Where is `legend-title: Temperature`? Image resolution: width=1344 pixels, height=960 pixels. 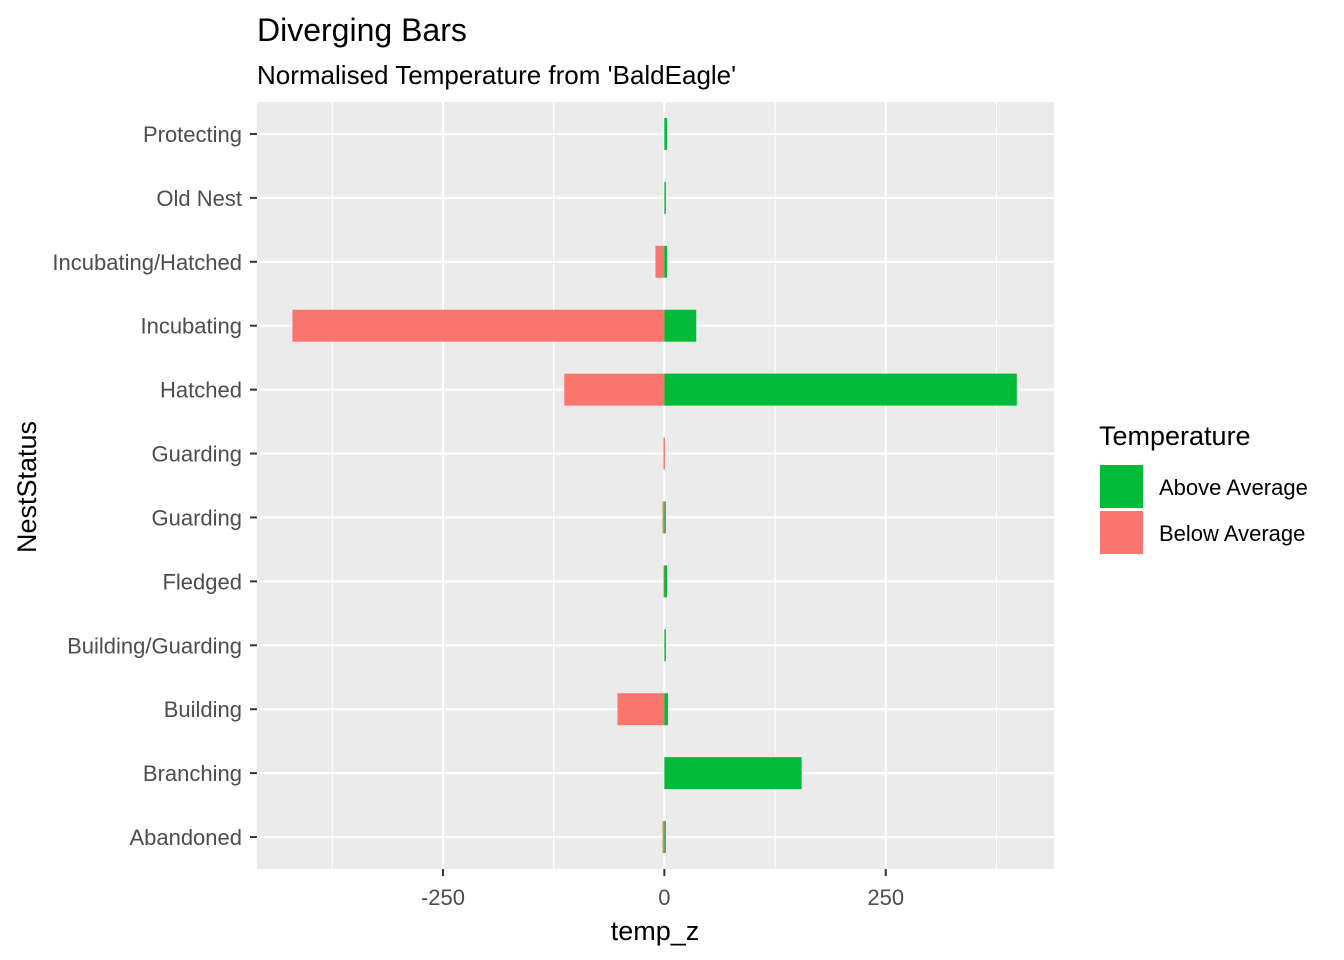
legend-title: Temperature is located at coordinates (1175, 436).